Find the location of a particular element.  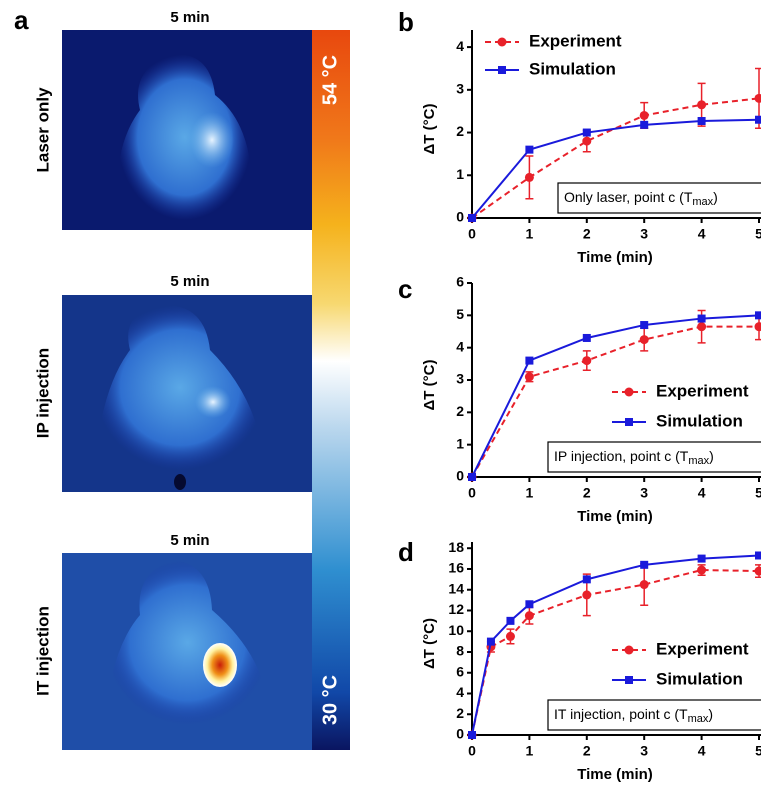

panel-label: a is located at coordinates (21, 20).